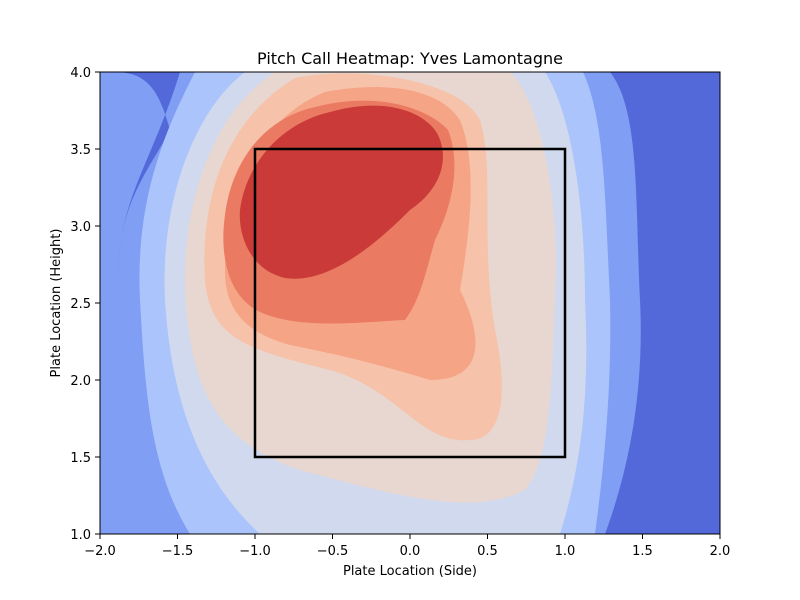 Image resolution: width=800 pixels, height=600 pixels. What do you see at coordinates (642, 551) in the screenshot?
I see `x-tick-label: 1.5` at bounding box center [642, 551].